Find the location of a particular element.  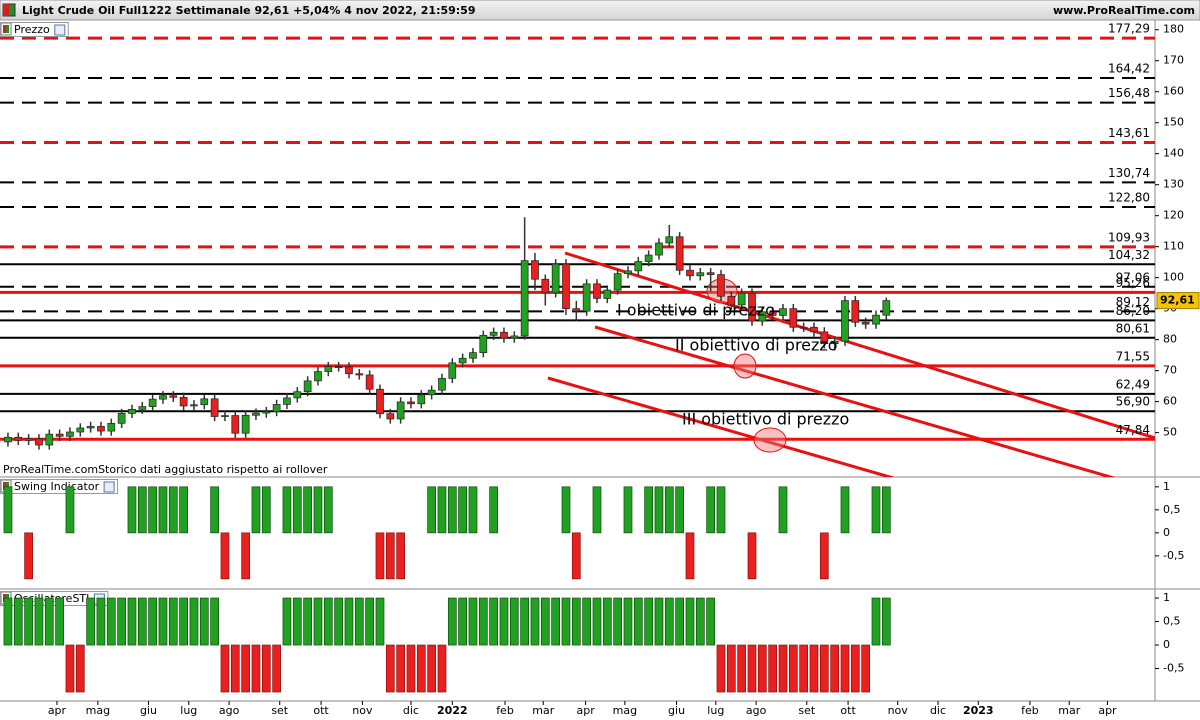

level-label: 164,42 is located at coordinates (1129, 69).